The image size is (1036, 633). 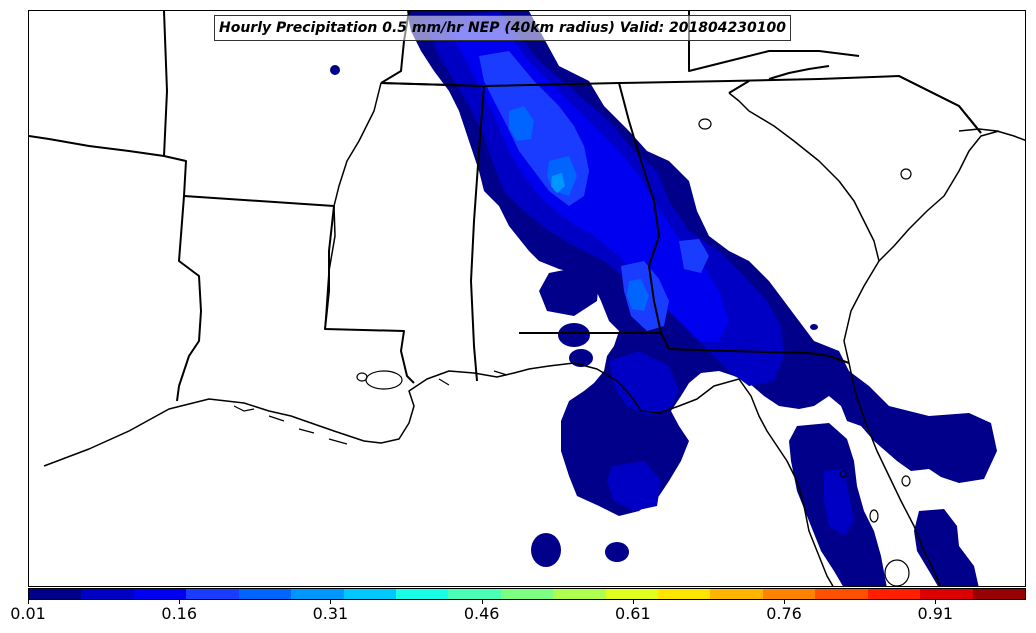 What do you see at coordinates (290, 425) in the screenshot?
I see `island-chain-la` at bounding box center [290, 425].